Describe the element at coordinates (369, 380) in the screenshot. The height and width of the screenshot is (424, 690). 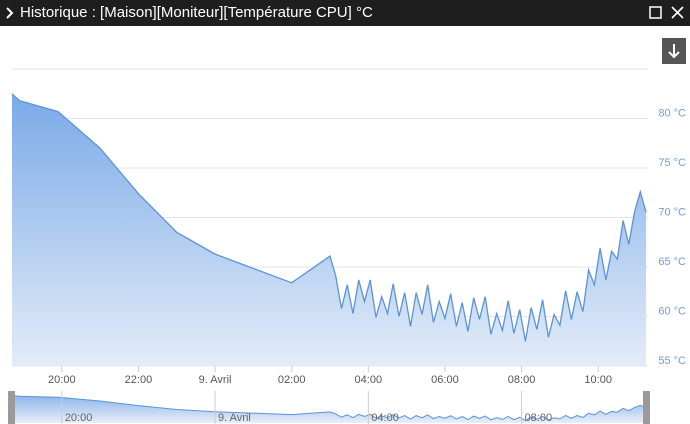
I see `x-tick-label: 04:00` at that location.